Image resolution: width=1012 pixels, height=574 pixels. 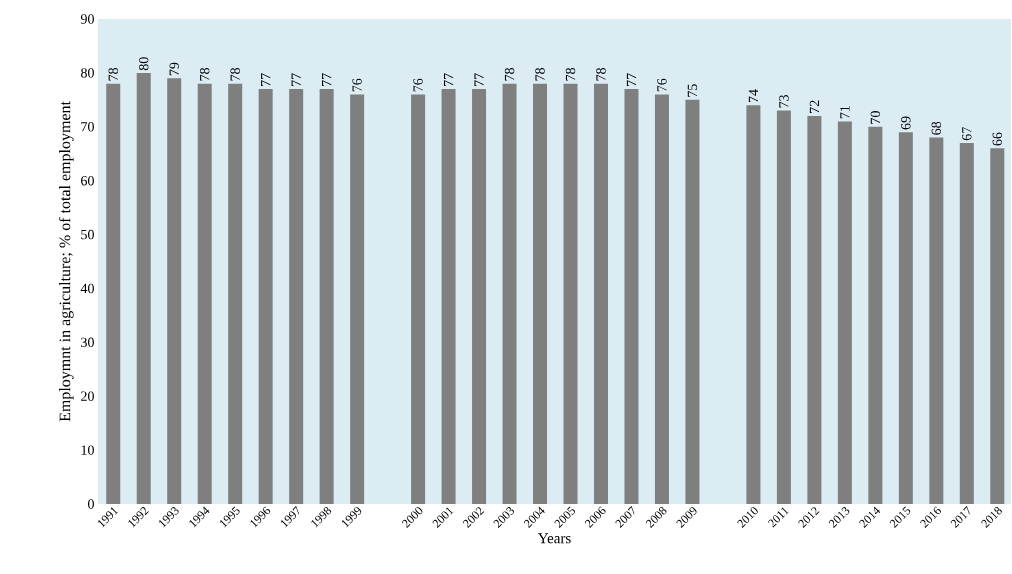 I want to click on x-tick-label: 1998, so click(x=321, y=517).